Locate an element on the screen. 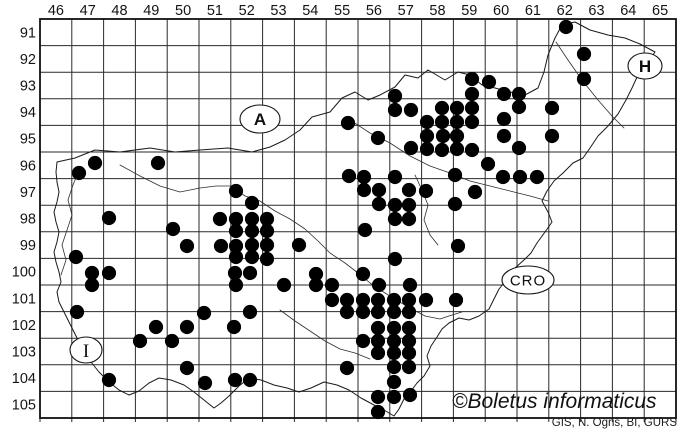 The image size is (680, 436). river-line is located at coordinates (70, 221).